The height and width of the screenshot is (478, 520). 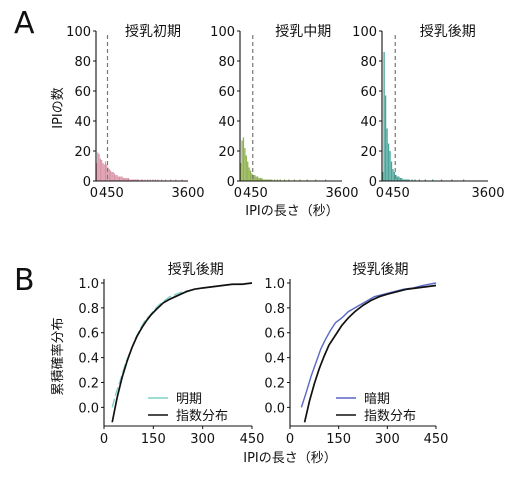 What do you see at coordinates (377, 399) in the screenshot?
I see `legend-label: 暗期` at bounding box center [377, 399].